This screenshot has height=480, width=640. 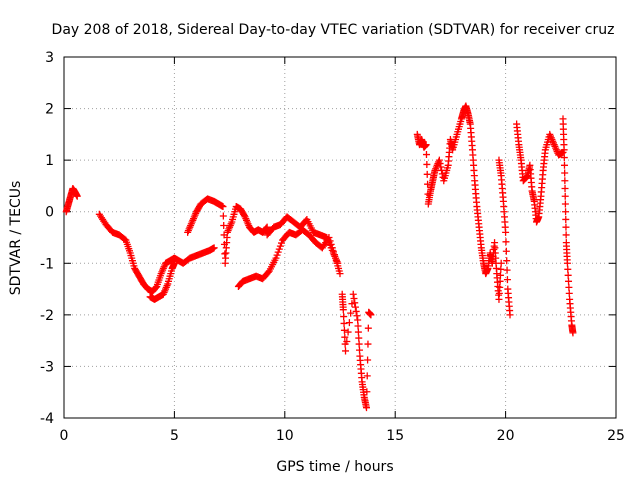 What do you see at coordinates (47, 367) in the screenshot?
I see `y-tick-label: -3` at bounding box center [47, 367].